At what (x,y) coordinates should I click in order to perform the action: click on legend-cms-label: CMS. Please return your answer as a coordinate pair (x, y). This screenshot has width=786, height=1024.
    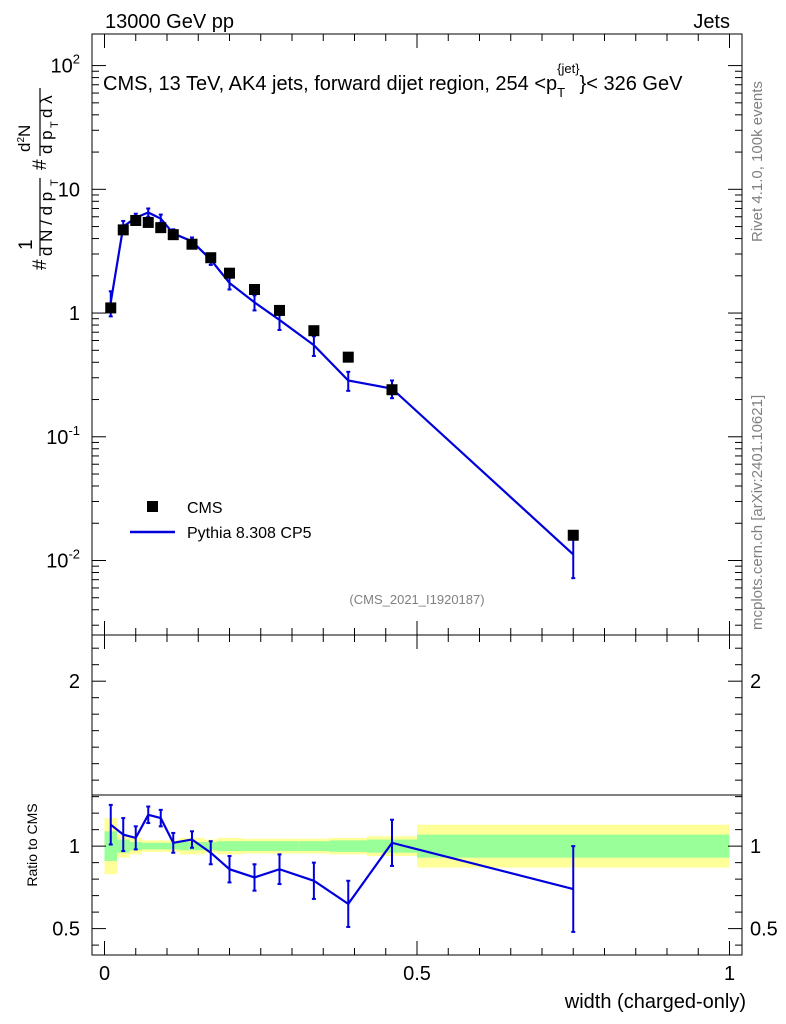
    Looking at the image, I should click on (205, 508).